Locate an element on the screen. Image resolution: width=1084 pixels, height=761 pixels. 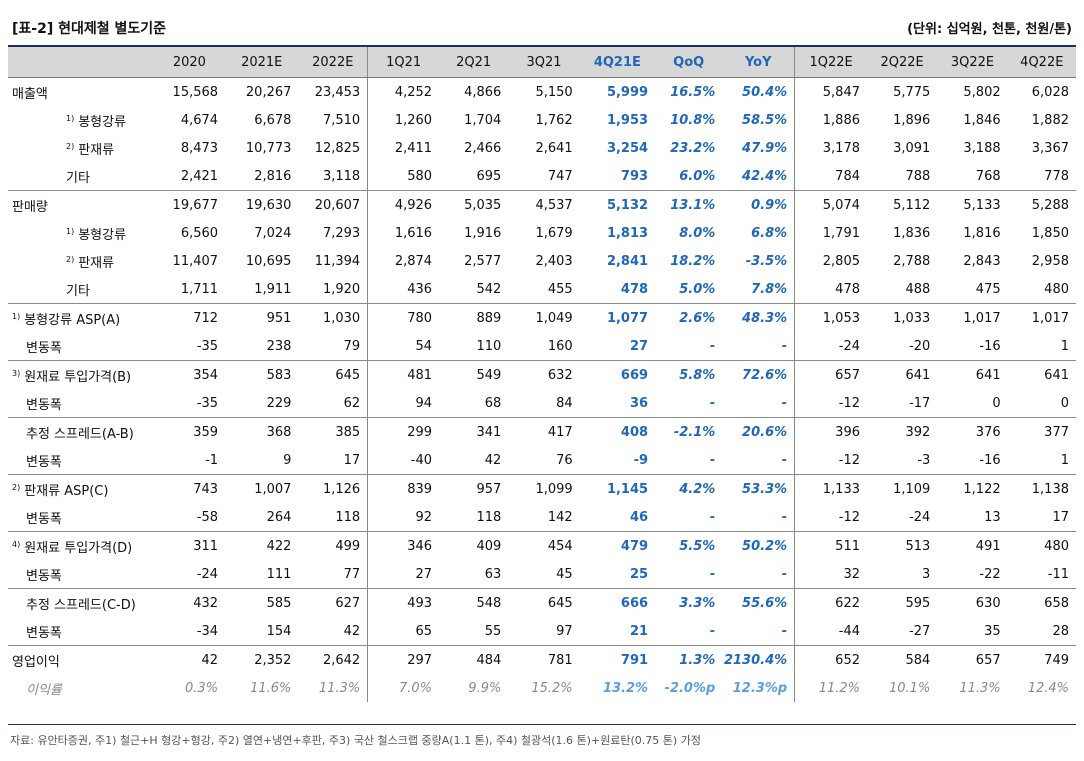
table-cell: 79 is located at coordinates (352, 346).